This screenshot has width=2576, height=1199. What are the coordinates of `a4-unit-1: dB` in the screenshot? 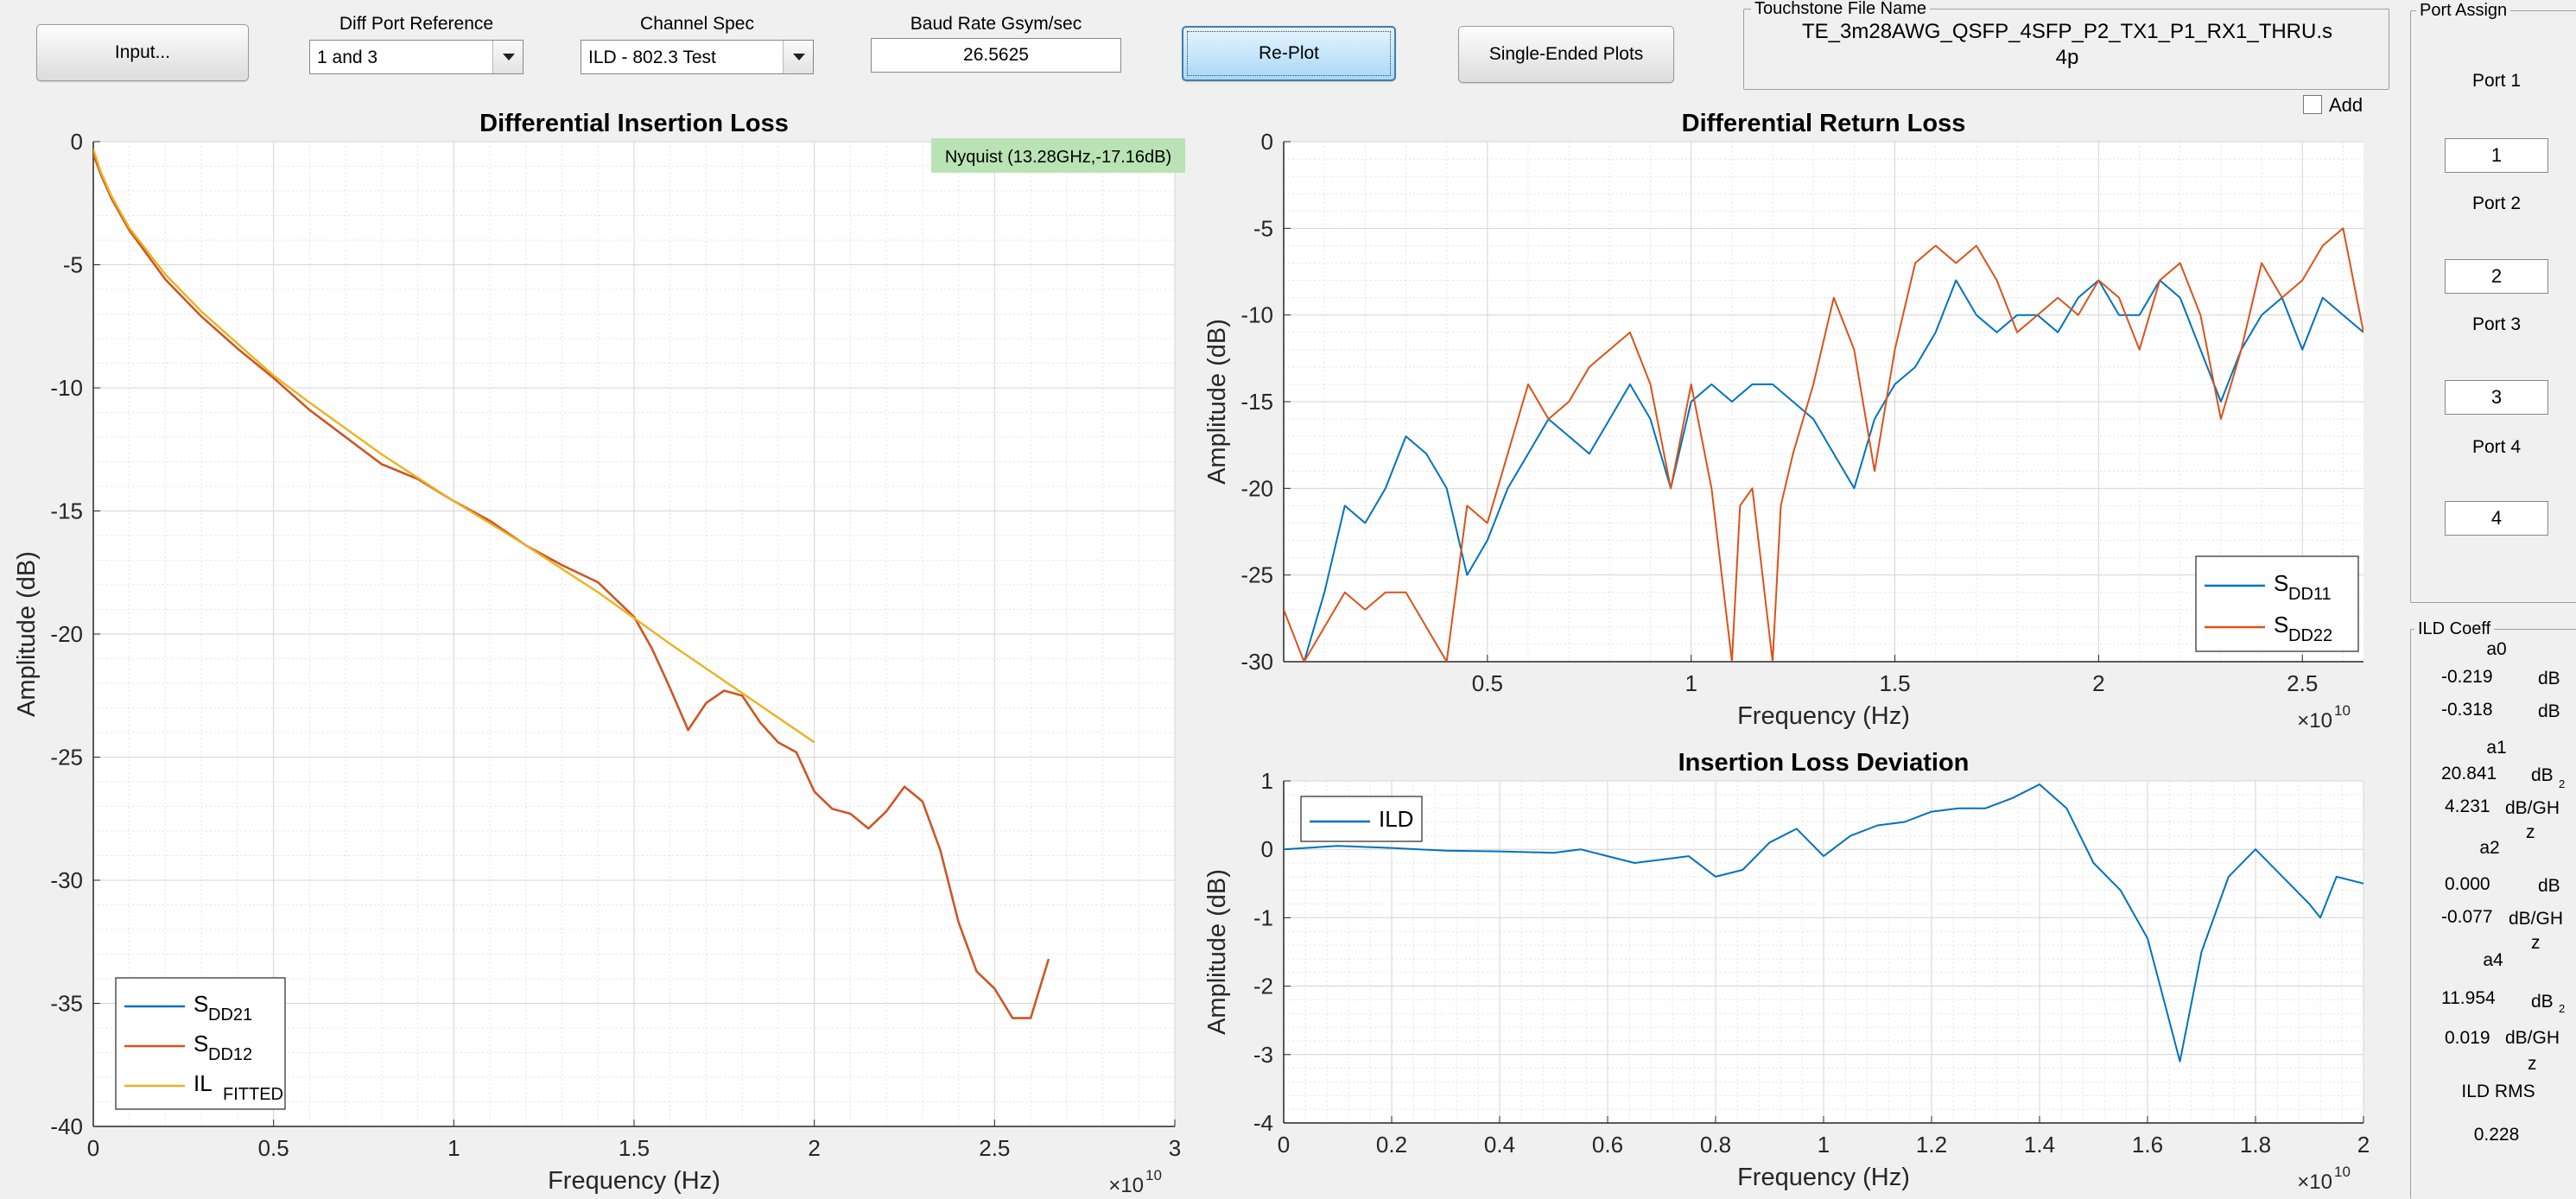 It's located at (2542, 1002).